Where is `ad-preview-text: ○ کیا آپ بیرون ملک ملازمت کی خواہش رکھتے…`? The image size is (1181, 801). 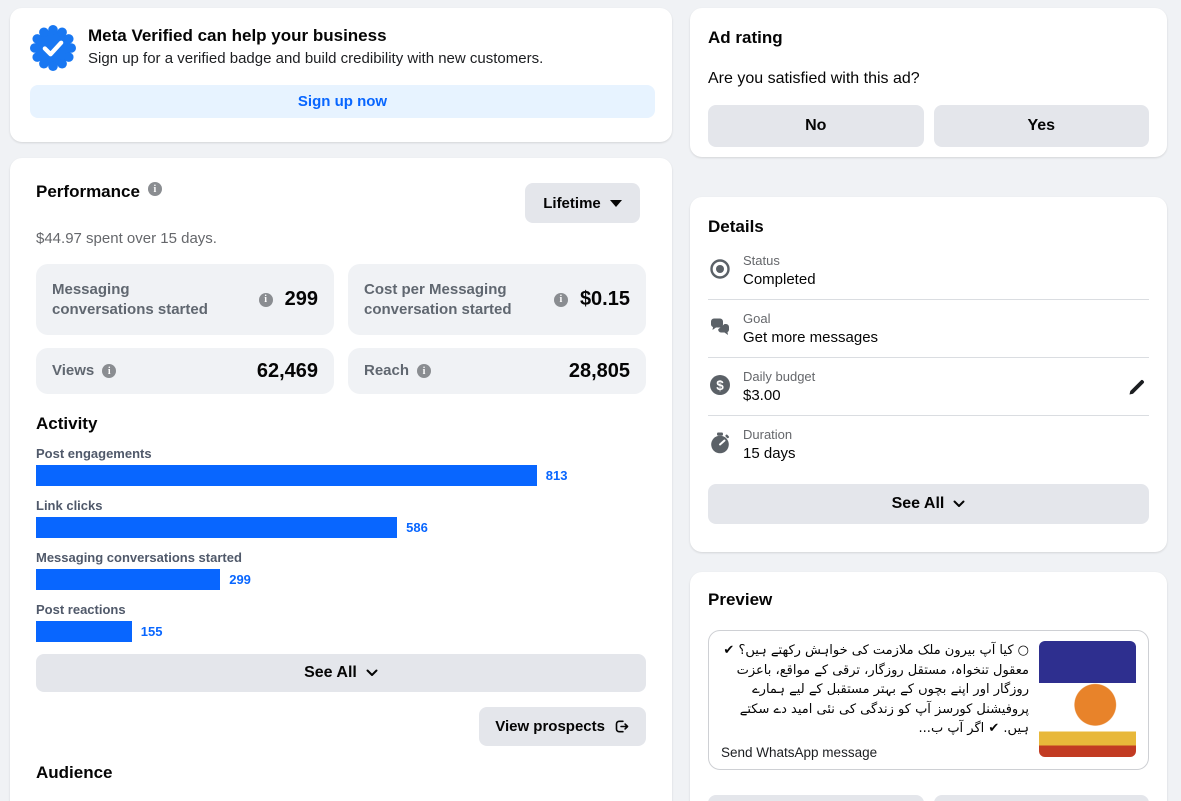 ad-preview-text: ○ کیا آپ بیرون ملک ملازمت کی خواہش رکھتے… is located at coordinates (876, 689).